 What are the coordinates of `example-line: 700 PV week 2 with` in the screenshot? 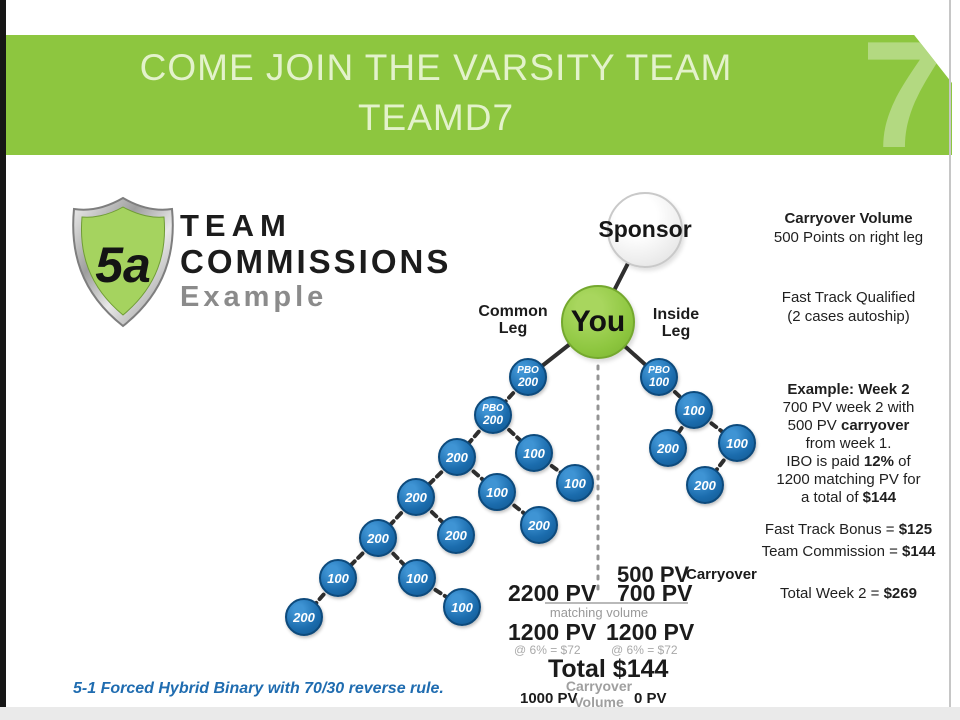 It's located at (848, 407).